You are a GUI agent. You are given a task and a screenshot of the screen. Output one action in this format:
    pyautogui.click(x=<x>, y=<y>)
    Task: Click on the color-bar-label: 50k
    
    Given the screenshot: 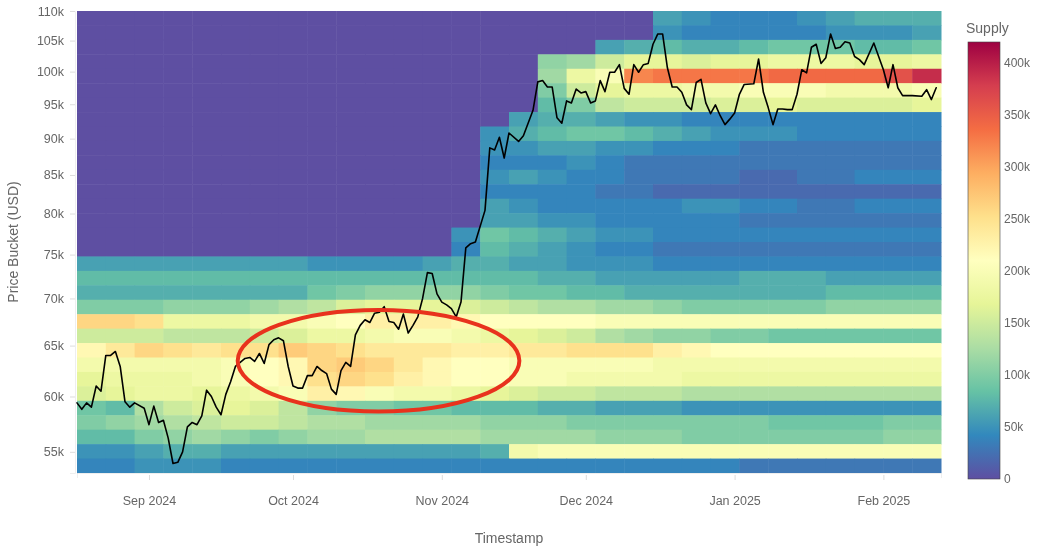 What is the action you would take?
    pyautogui.click(x=1014, y=427)
    